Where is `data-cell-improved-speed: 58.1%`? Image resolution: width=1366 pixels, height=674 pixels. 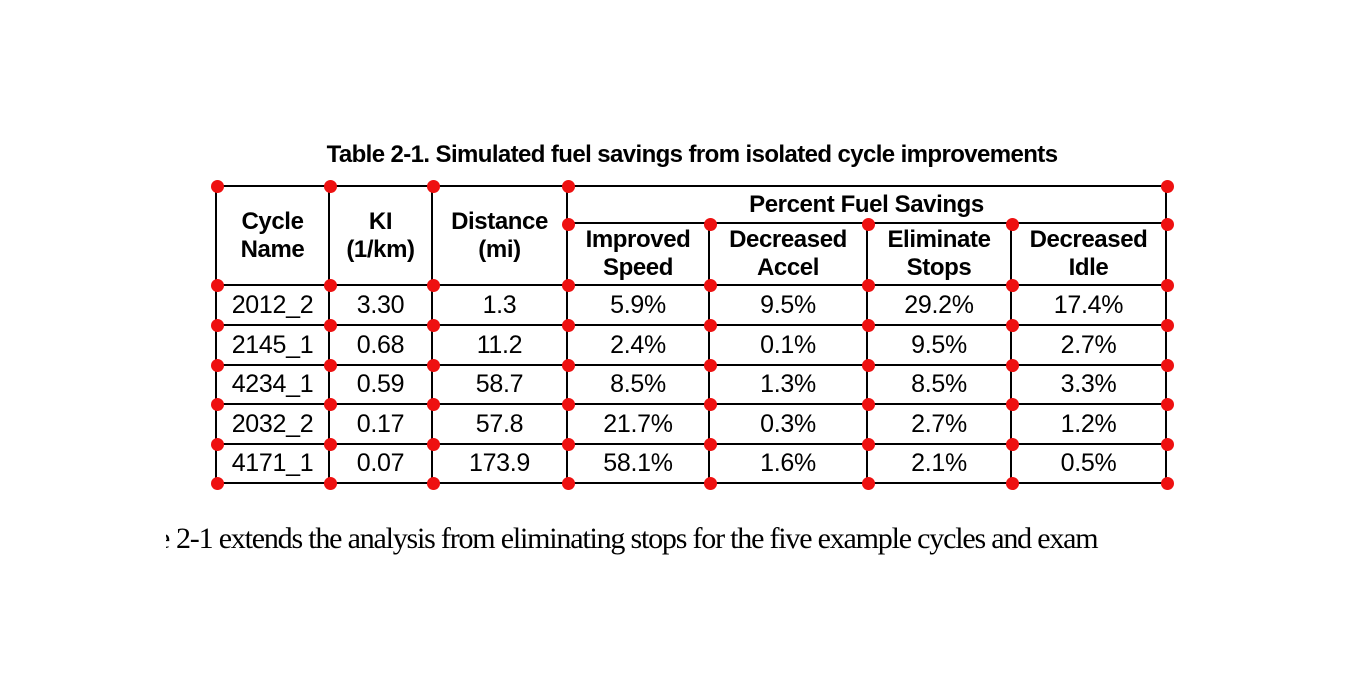 data-cell-improved-speed: 58.1% is located at coordinates (638, 463).